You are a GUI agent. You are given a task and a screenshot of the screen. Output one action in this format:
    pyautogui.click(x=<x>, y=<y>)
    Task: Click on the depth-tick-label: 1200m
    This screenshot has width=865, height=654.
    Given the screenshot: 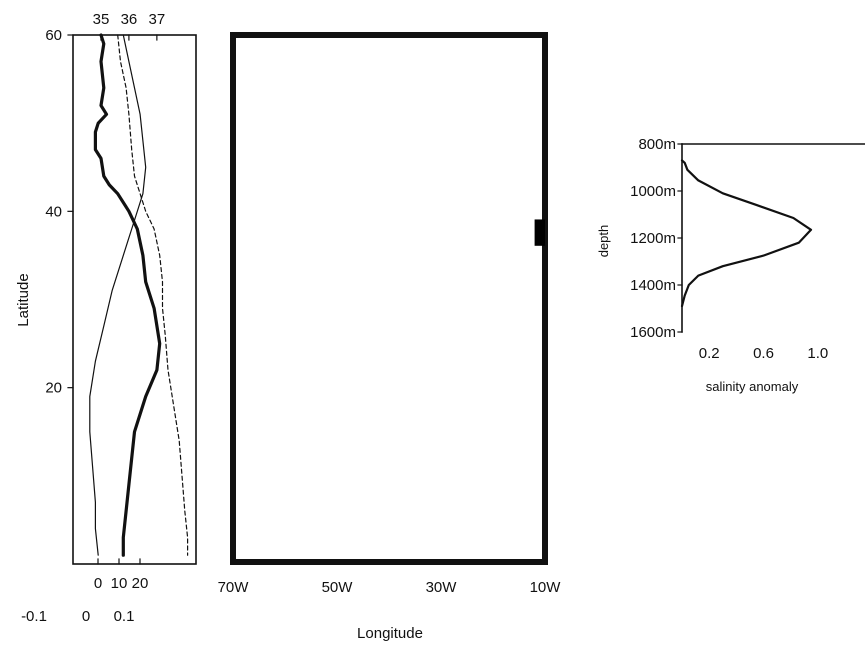 What is the action you would take?
    pyautogui.click(x=653, y=238)
    